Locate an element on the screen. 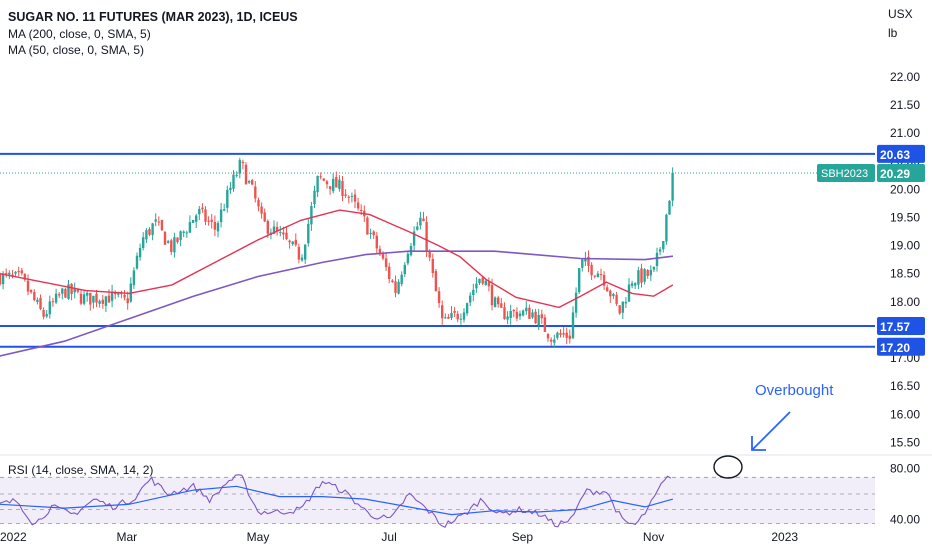 The image size is (932, 550). price-tick-label: 22.00 is located at coordinates (905, 77).